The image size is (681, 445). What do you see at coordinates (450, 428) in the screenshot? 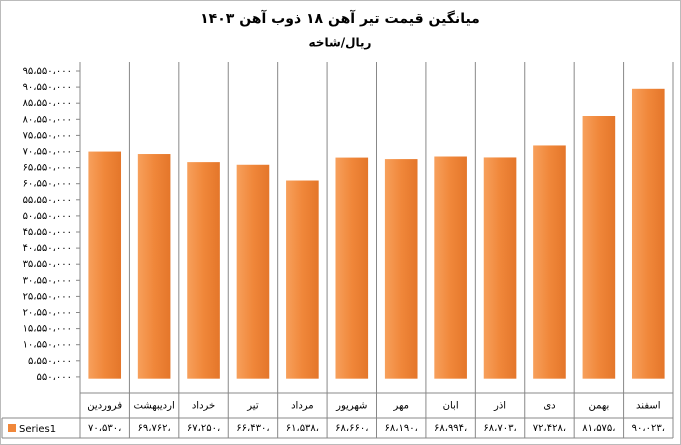
I see `value-label: ۶۸،۹۹۴،` at bounding box center [450, 428].